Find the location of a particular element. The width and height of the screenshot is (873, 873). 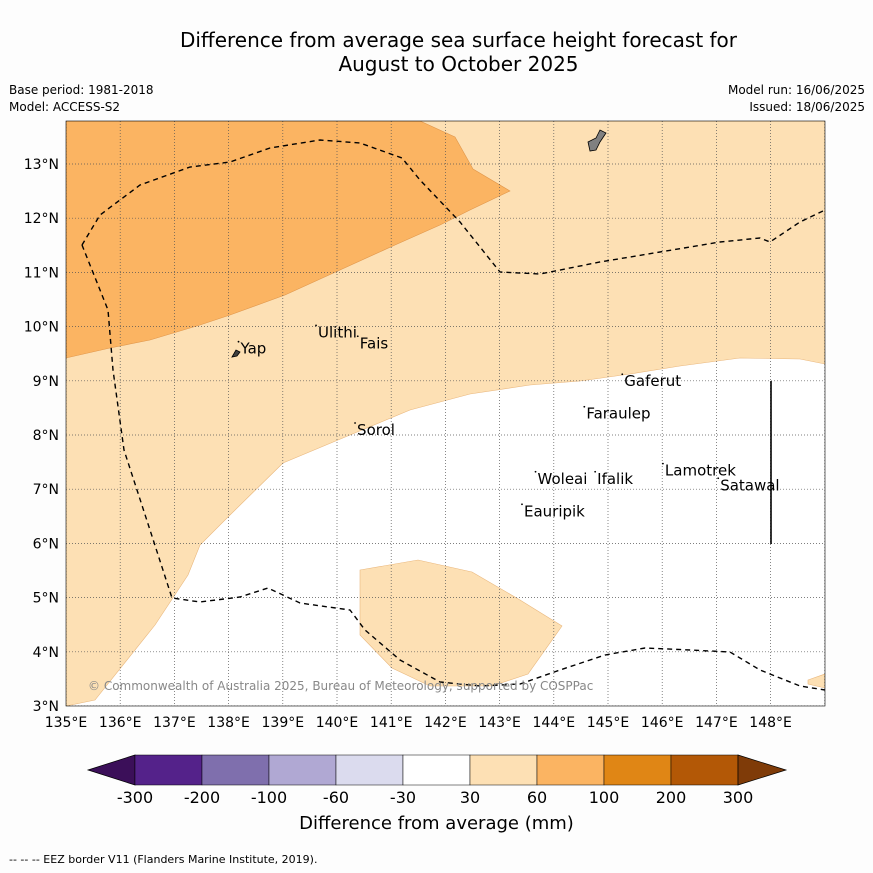

base-period: Base period: 1981-2018 is located at coordinates (81, 90).